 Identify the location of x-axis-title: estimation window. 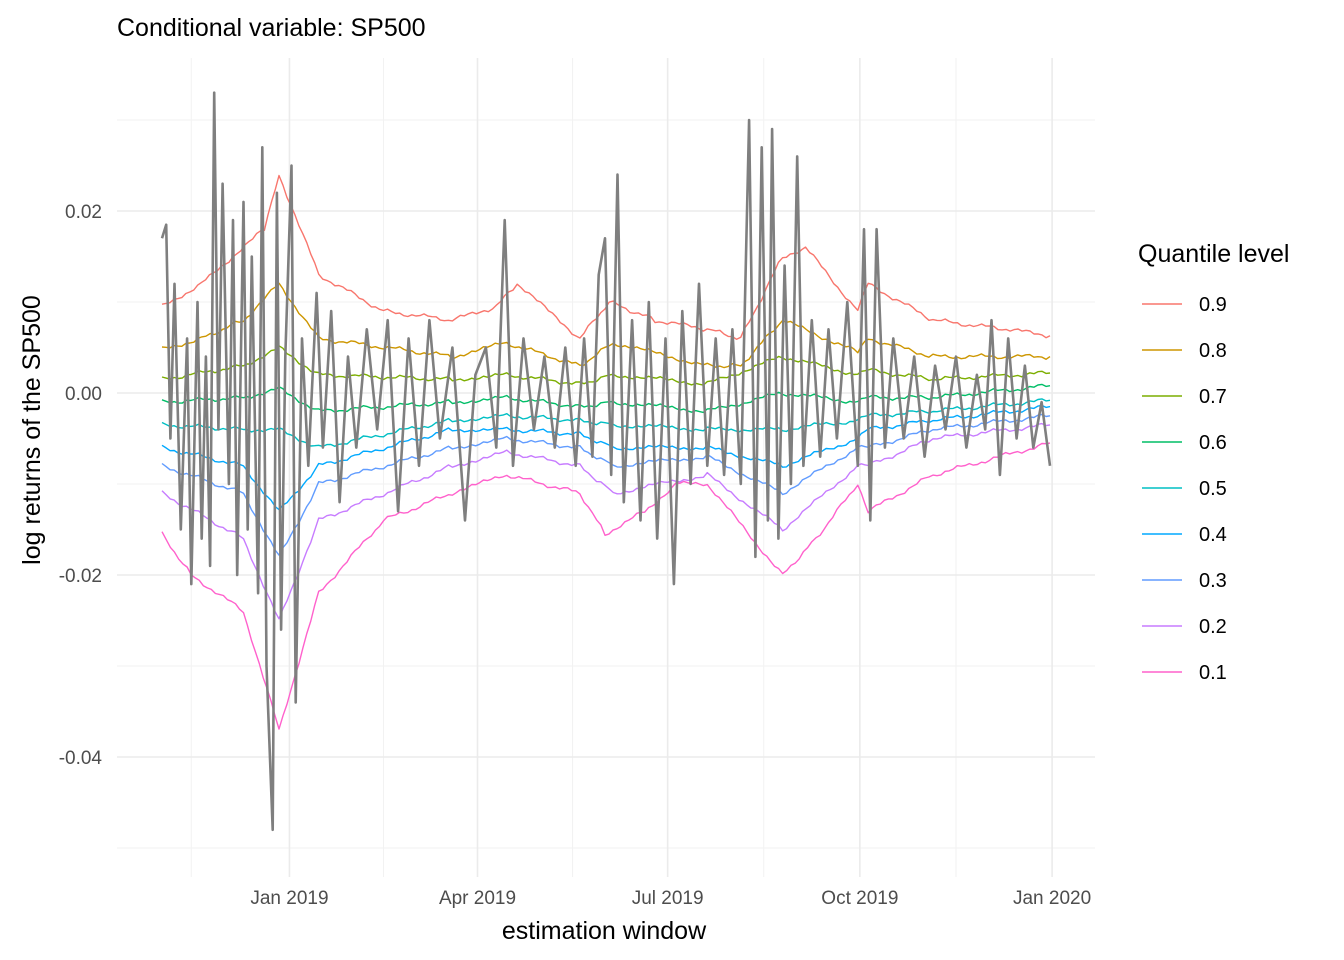
(604, 931).